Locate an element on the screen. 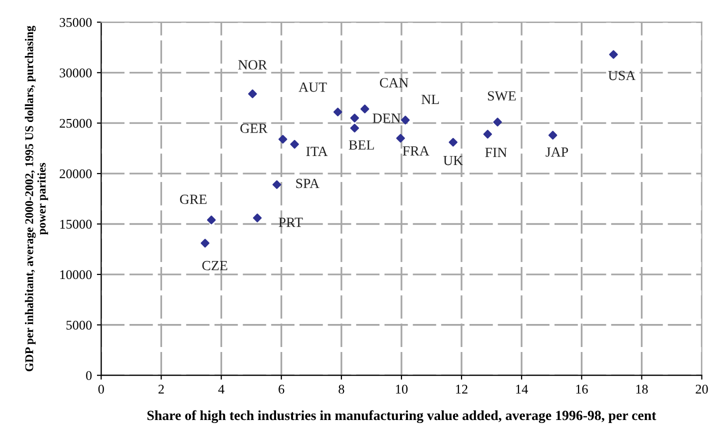 The height and width of the screenshot is (427, 715). x-tick-label: 16 is located at coordinates (582, 389).